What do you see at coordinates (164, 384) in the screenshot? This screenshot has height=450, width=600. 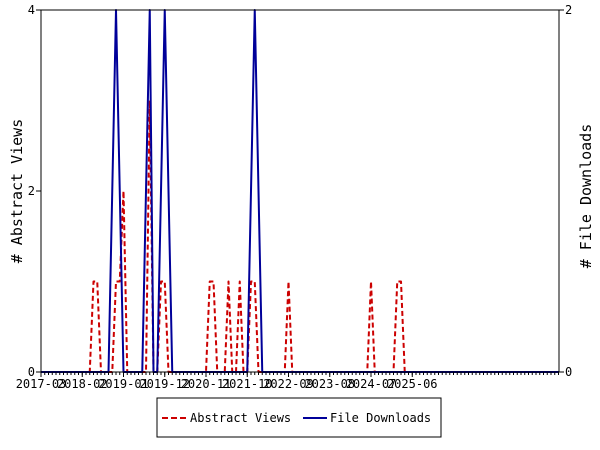 I see `x-tick-label: 2019-12` at bounding box center [164, 384].